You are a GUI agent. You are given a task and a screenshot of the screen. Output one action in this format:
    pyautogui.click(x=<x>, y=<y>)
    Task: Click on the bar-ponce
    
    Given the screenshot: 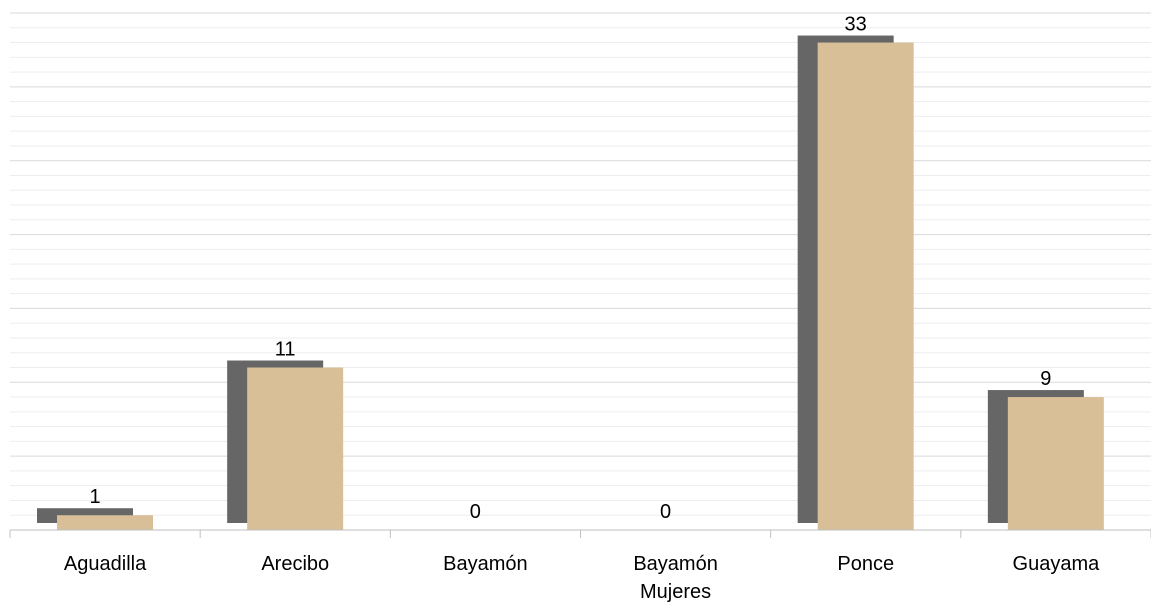 What is the action you would take?
    pyautogui.click(x=865, y=286)
    